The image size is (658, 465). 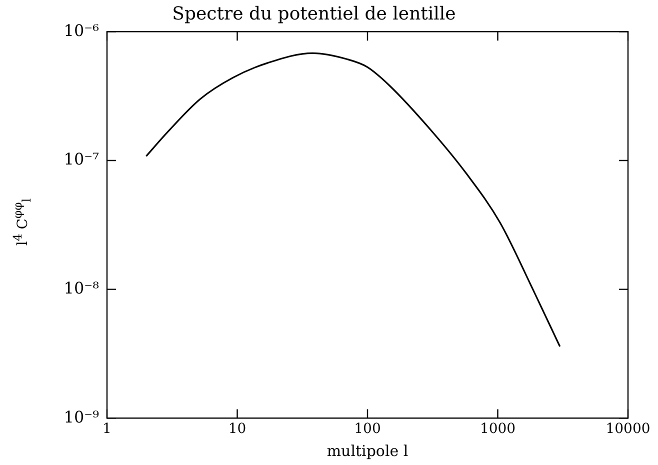 What do you see at coordinates (81, 288) in the screenshot?
I see `y-tick-label: 10⁻⁸` at bounding box center [81, 288].